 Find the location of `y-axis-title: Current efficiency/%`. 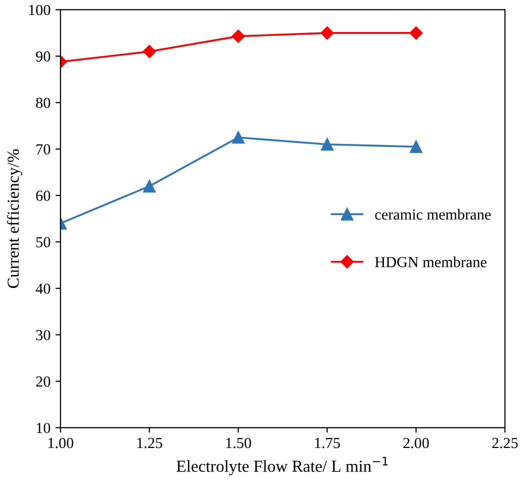

y-axis-title: Current efficiency/% is located at coordinates (14, 218).